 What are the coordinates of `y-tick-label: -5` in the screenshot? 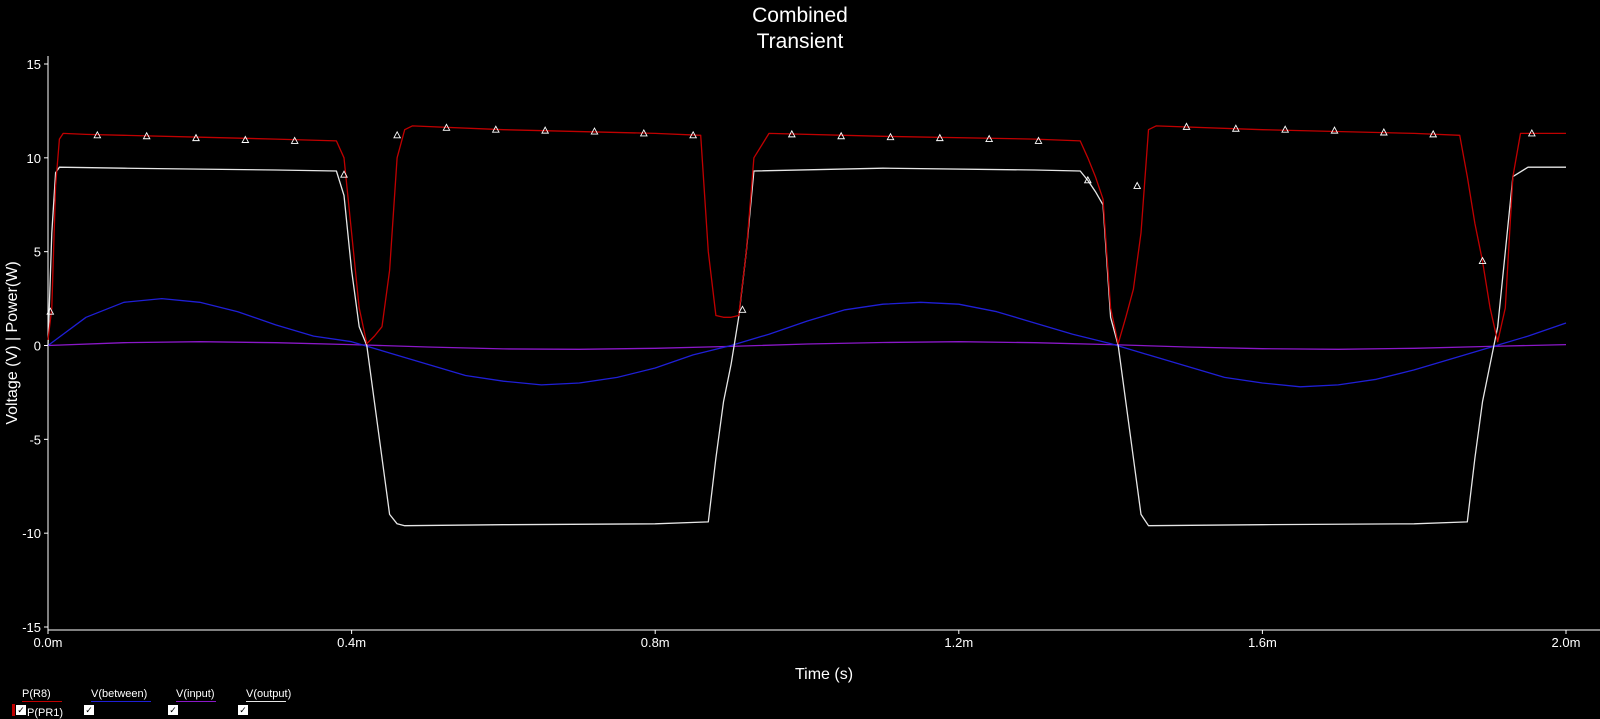 It's located at (35, 439).